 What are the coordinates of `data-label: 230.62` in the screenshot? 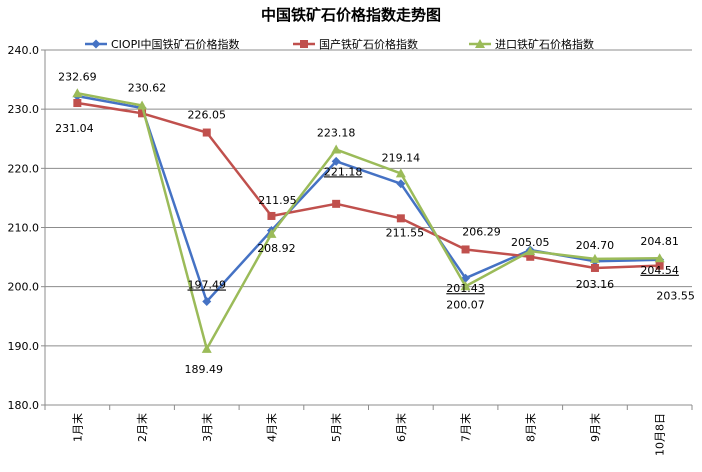 It's located at (147, 87).